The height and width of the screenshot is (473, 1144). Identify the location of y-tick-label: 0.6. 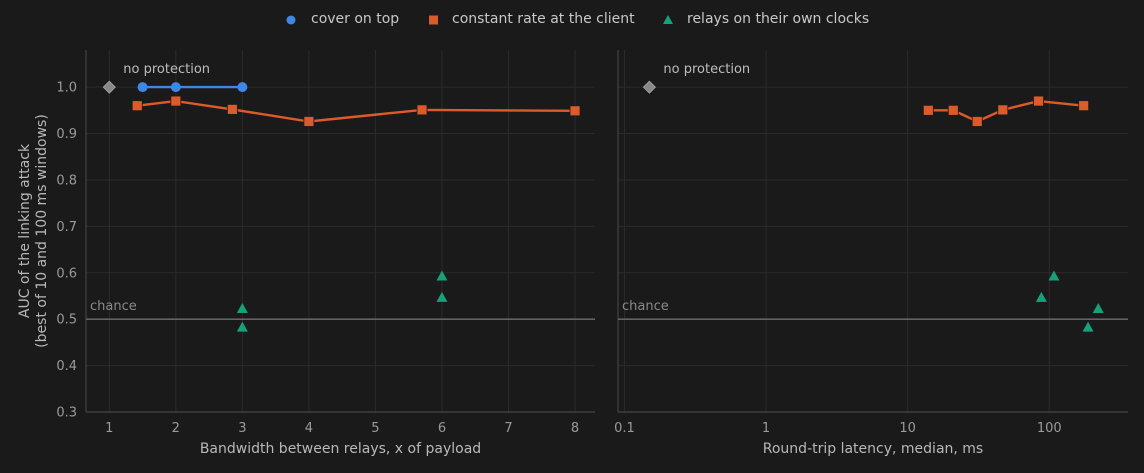
(66, 273).